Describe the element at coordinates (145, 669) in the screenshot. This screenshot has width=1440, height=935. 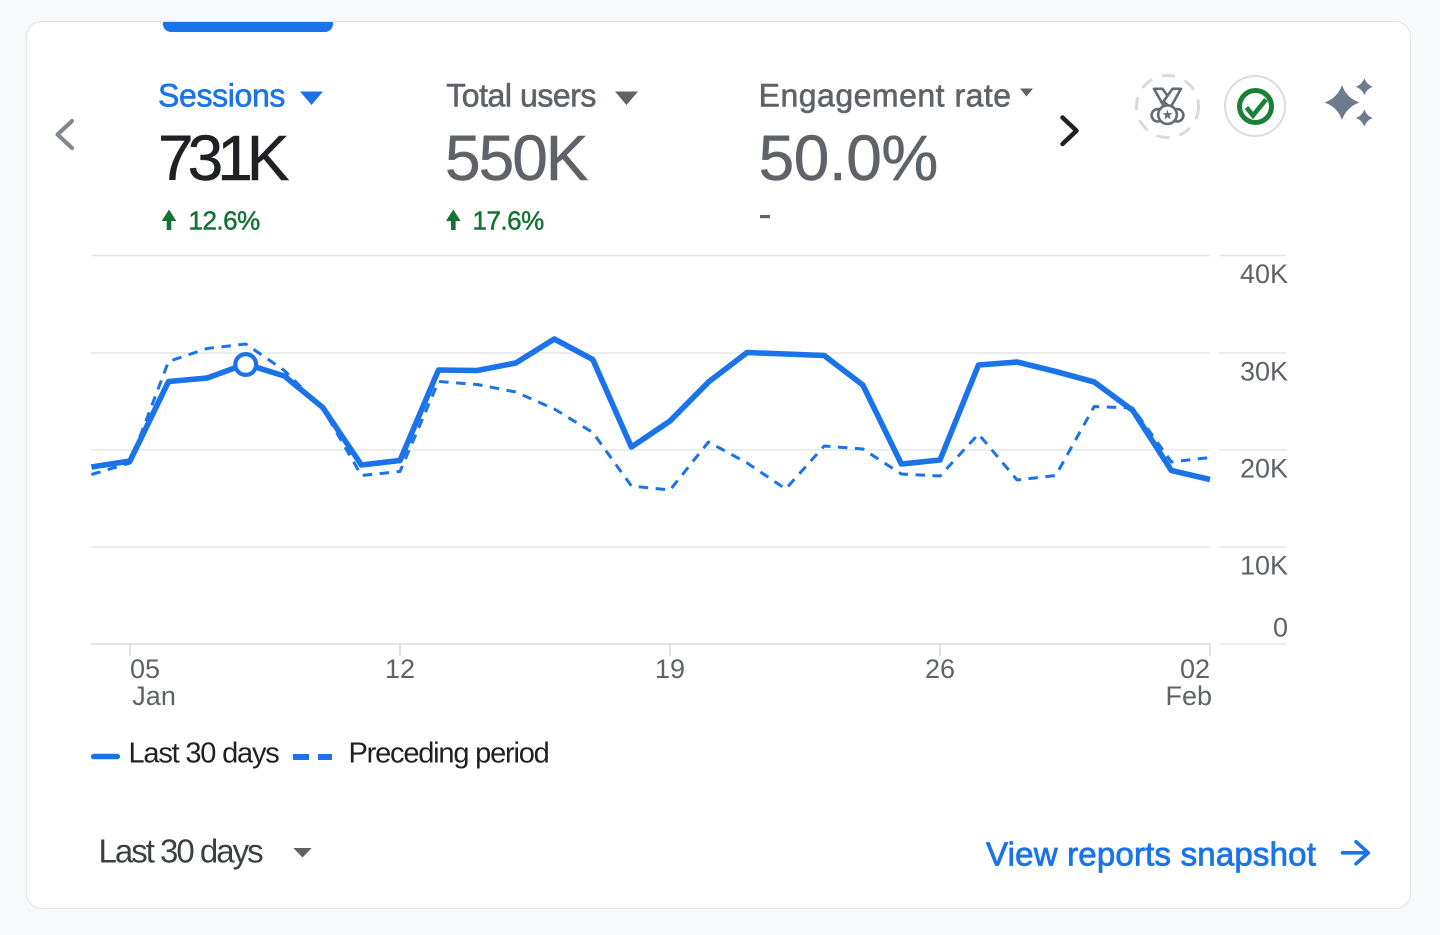
I see `svg-text: 05` at that location.